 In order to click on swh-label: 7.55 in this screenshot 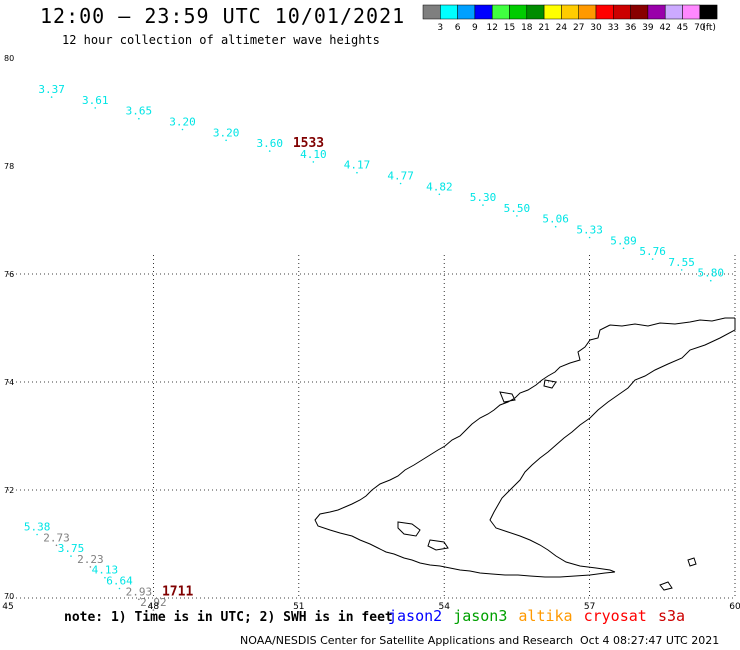, I will do `click(681, 262)`.